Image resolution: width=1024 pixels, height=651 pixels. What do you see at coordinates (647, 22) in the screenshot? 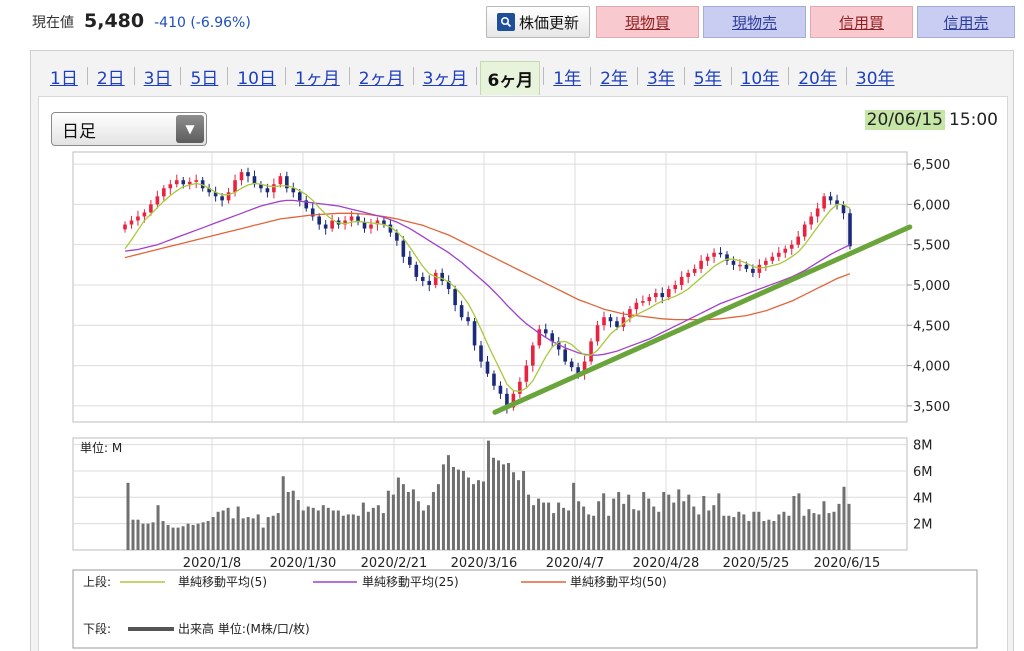
I see `cash-buy-button: 現物買` at bounding box center [647, 22].